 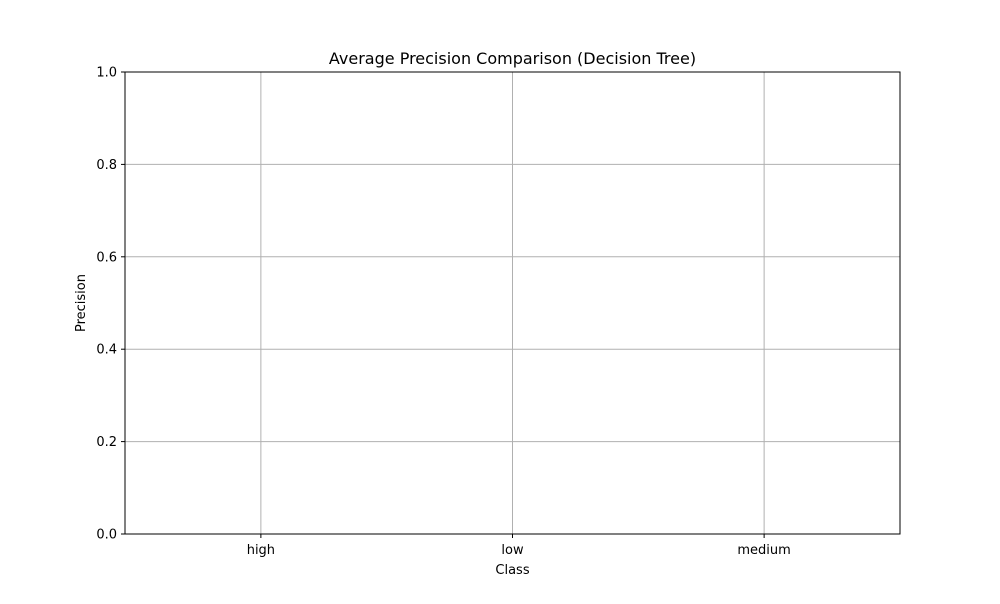 I want to click on y-tick-label: 0.4, so click(x=106, y=350).